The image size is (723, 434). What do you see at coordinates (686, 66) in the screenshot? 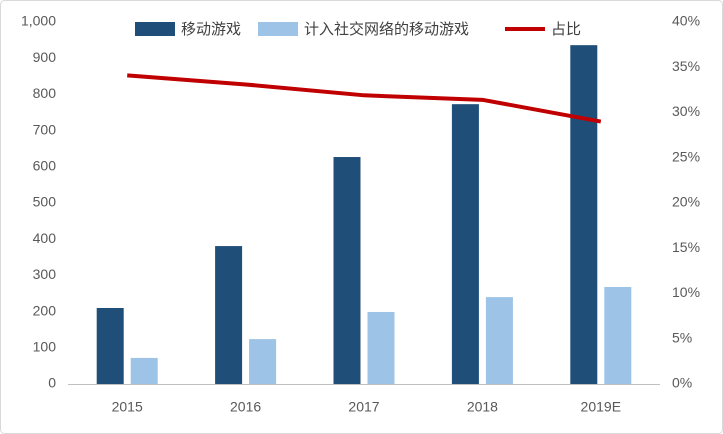
I see `y2-tick-label: 35%` at bounding box center [686, 66].